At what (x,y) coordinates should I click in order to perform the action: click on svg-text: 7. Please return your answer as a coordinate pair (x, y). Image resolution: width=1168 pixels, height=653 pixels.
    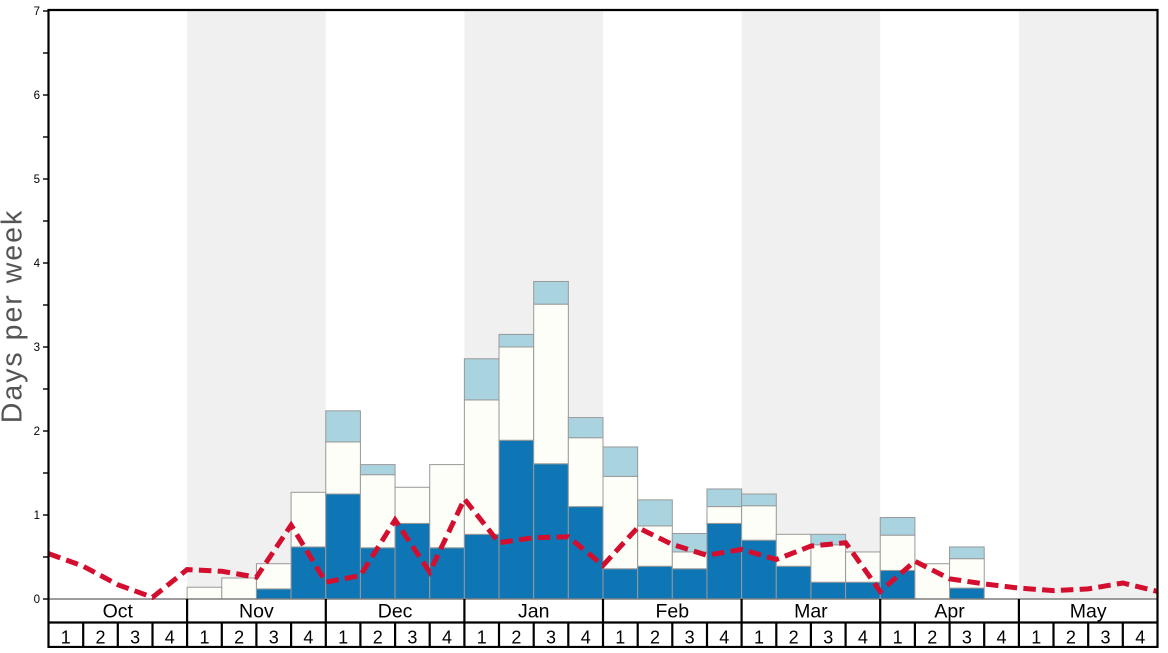
    Looking at the image, I should click on (37, 12).